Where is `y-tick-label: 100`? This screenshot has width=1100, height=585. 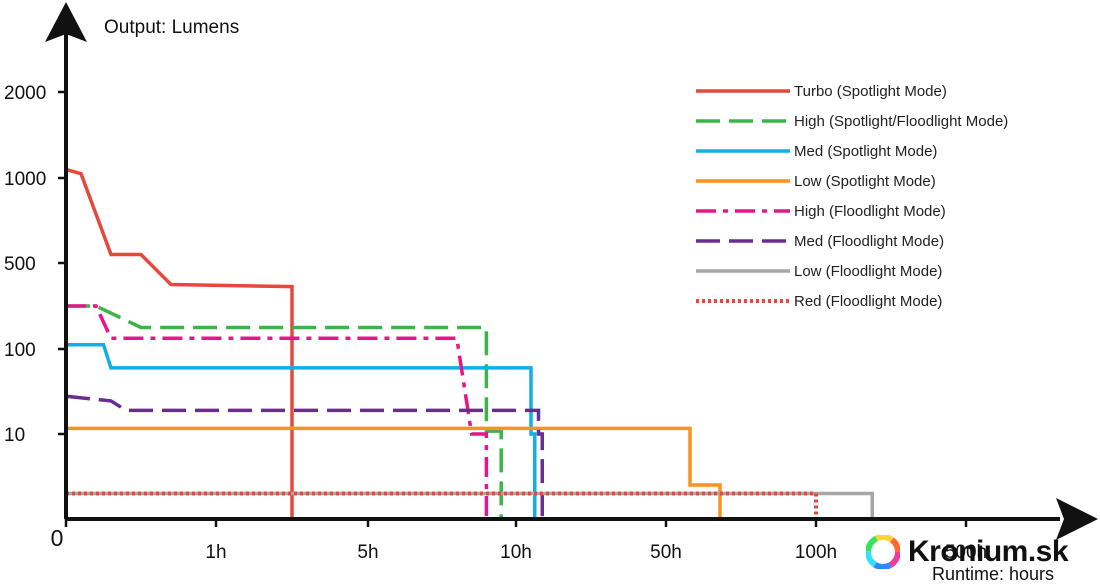 y-tick-label: 100 is located at coordinates (20, 350).